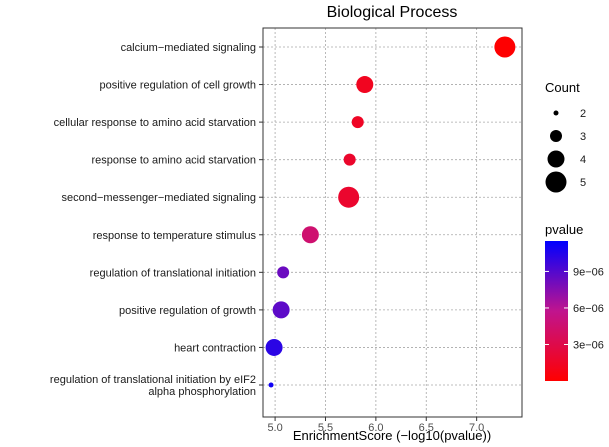 This screenshot has height=447, width=609. I want to click on y-tick-label: calcium−mediated signaling, so click(188, 48).